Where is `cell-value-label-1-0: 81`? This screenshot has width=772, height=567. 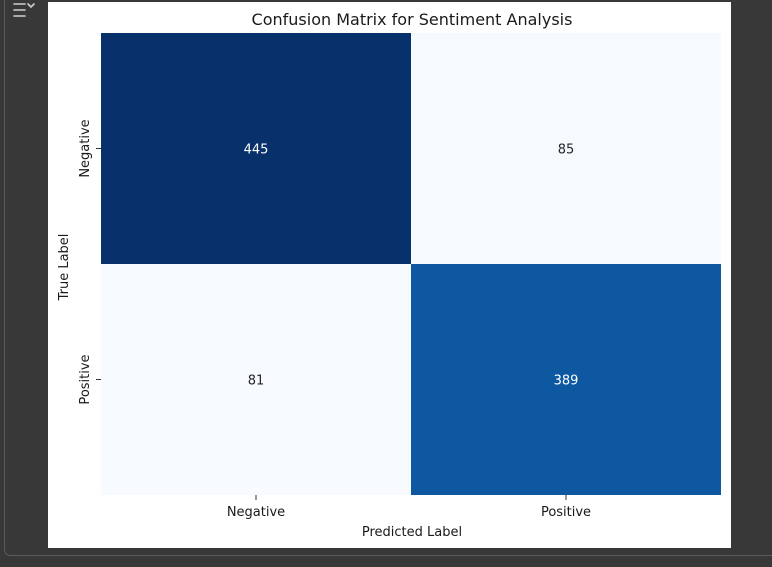
cell-value-label-1-0: 81 is located at coordinates (256, 381).